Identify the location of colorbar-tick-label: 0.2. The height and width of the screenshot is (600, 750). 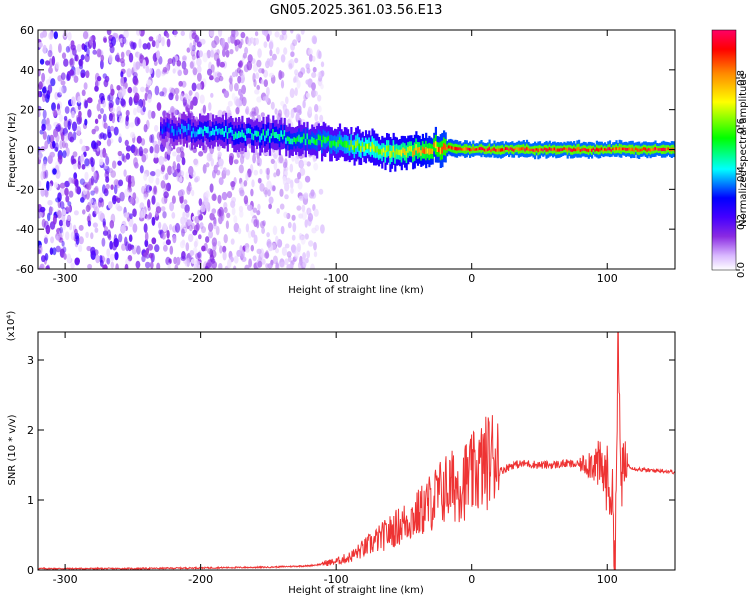
(741, 222).